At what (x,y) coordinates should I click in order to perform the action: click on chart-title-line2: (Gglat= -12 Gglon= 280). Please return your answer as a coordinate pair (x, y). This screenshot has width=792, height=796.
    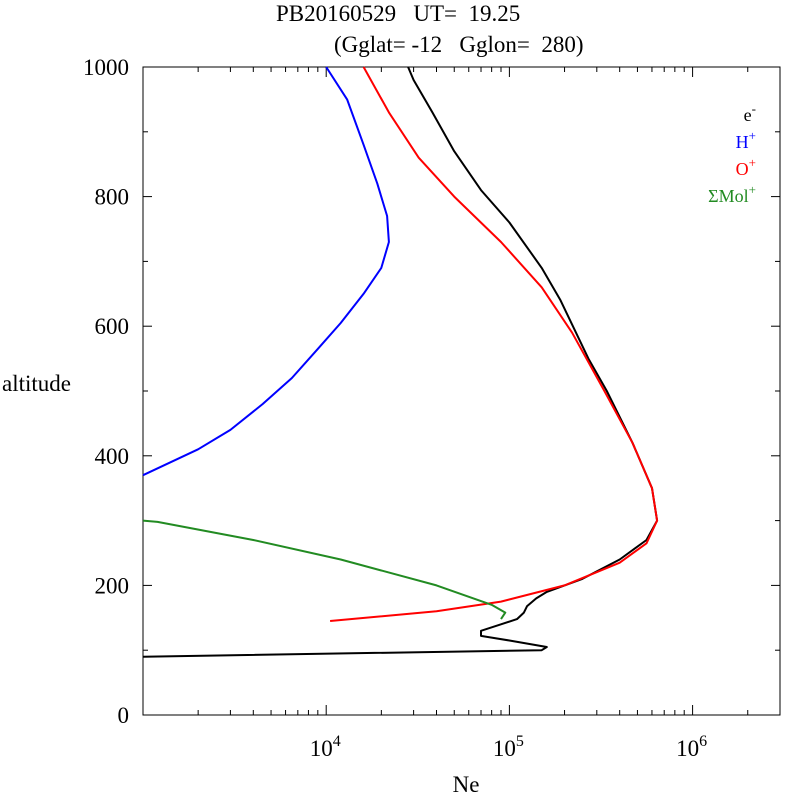
    Looking at the image, I should click on (459, 44).